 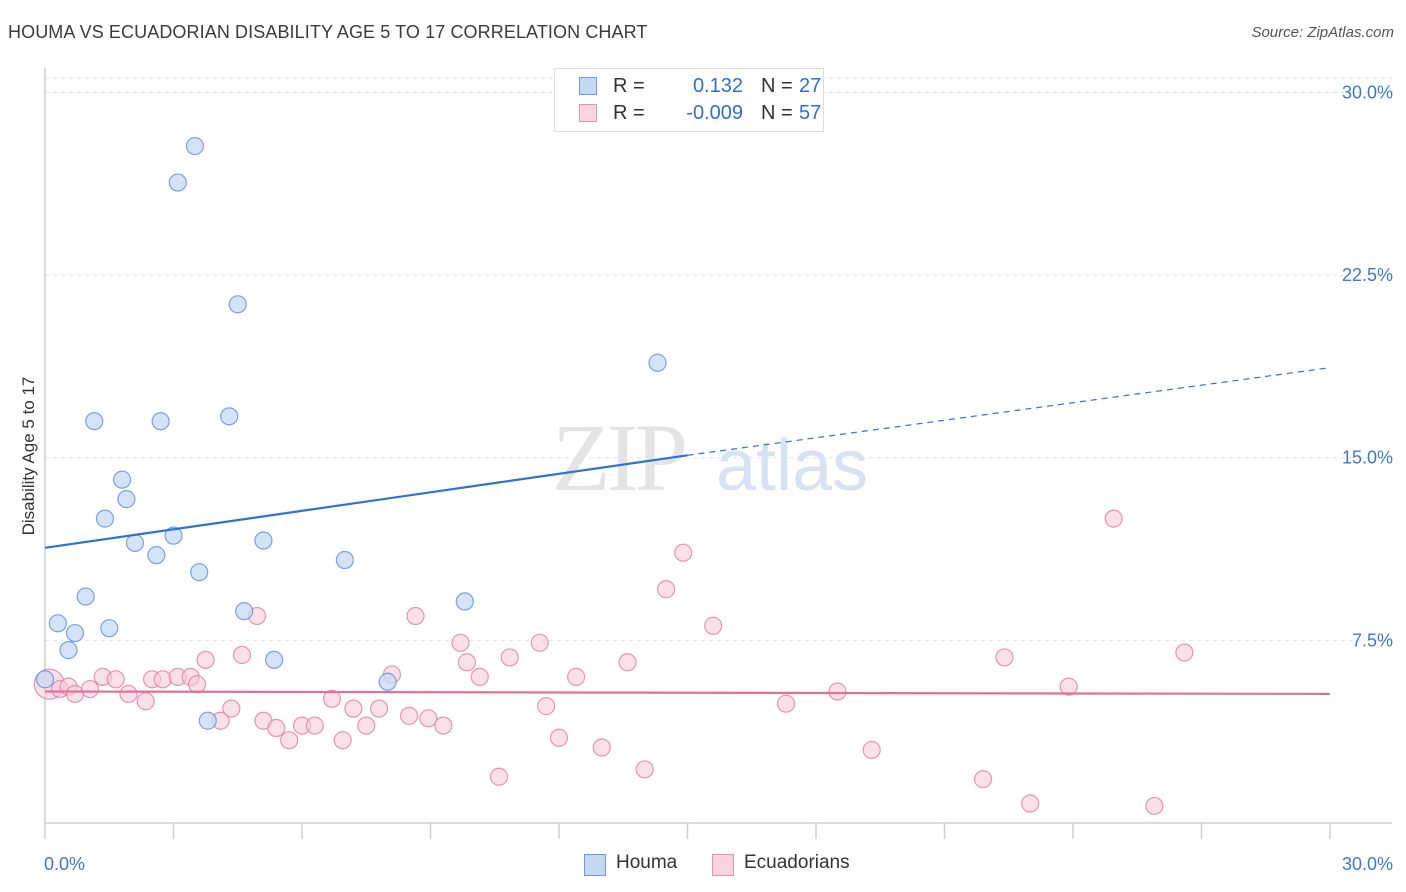 I want to click on legend-n-label: N =, so click(x=777, y=113).